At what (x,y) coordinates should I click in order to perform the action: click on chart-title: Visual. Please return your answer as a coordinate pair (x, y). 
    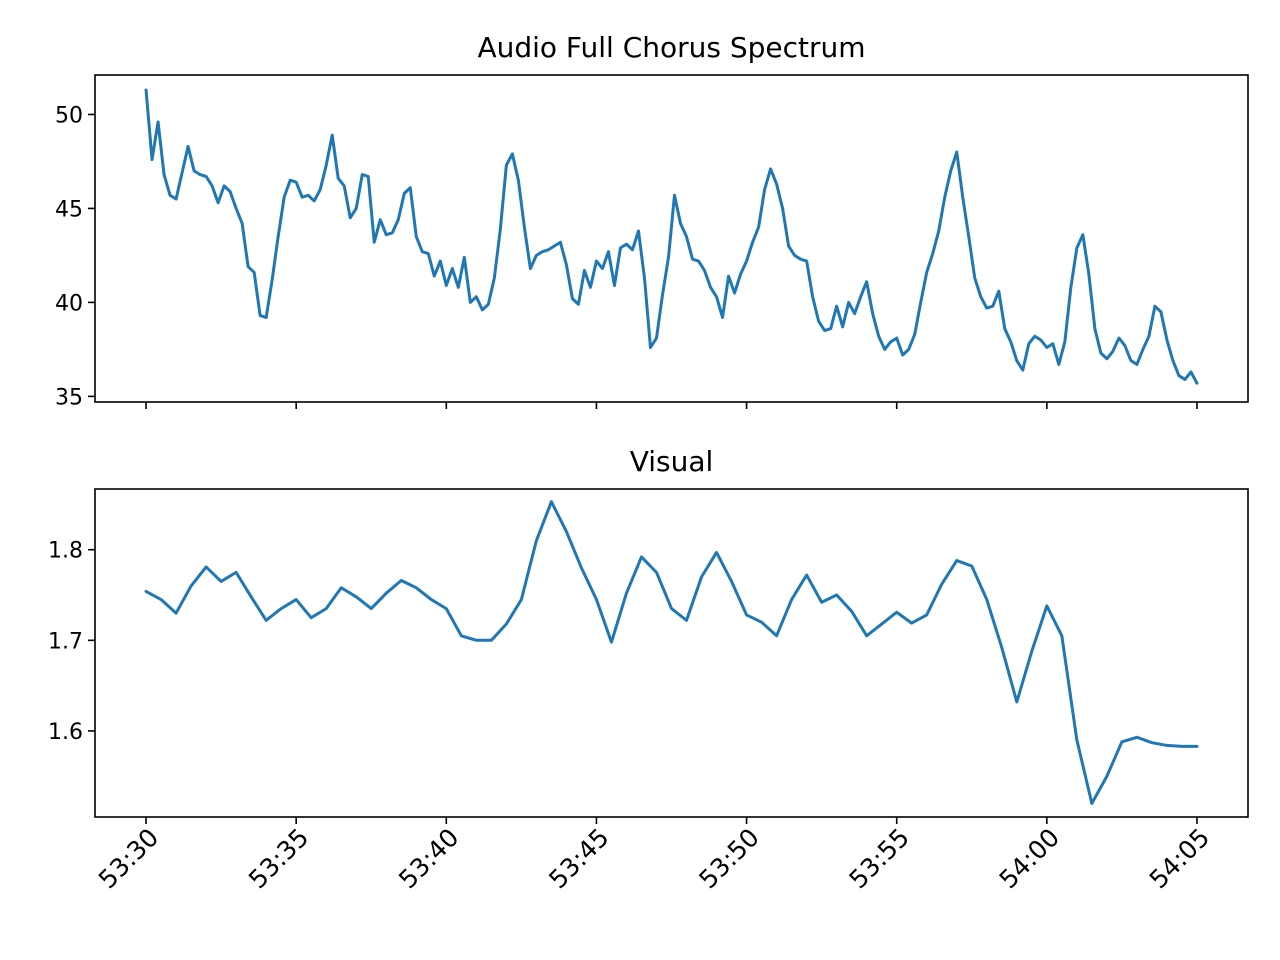
    Looking at the image, I should click on (672, 461).